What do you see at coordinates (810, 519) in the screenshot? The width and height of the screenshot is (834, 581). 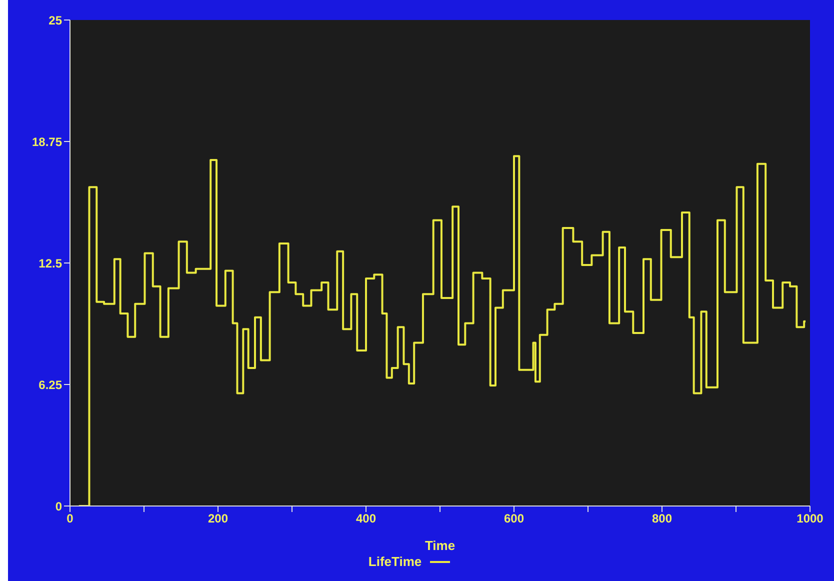 I see `x-tick-label: 1000` at bounding box center [810, 519].